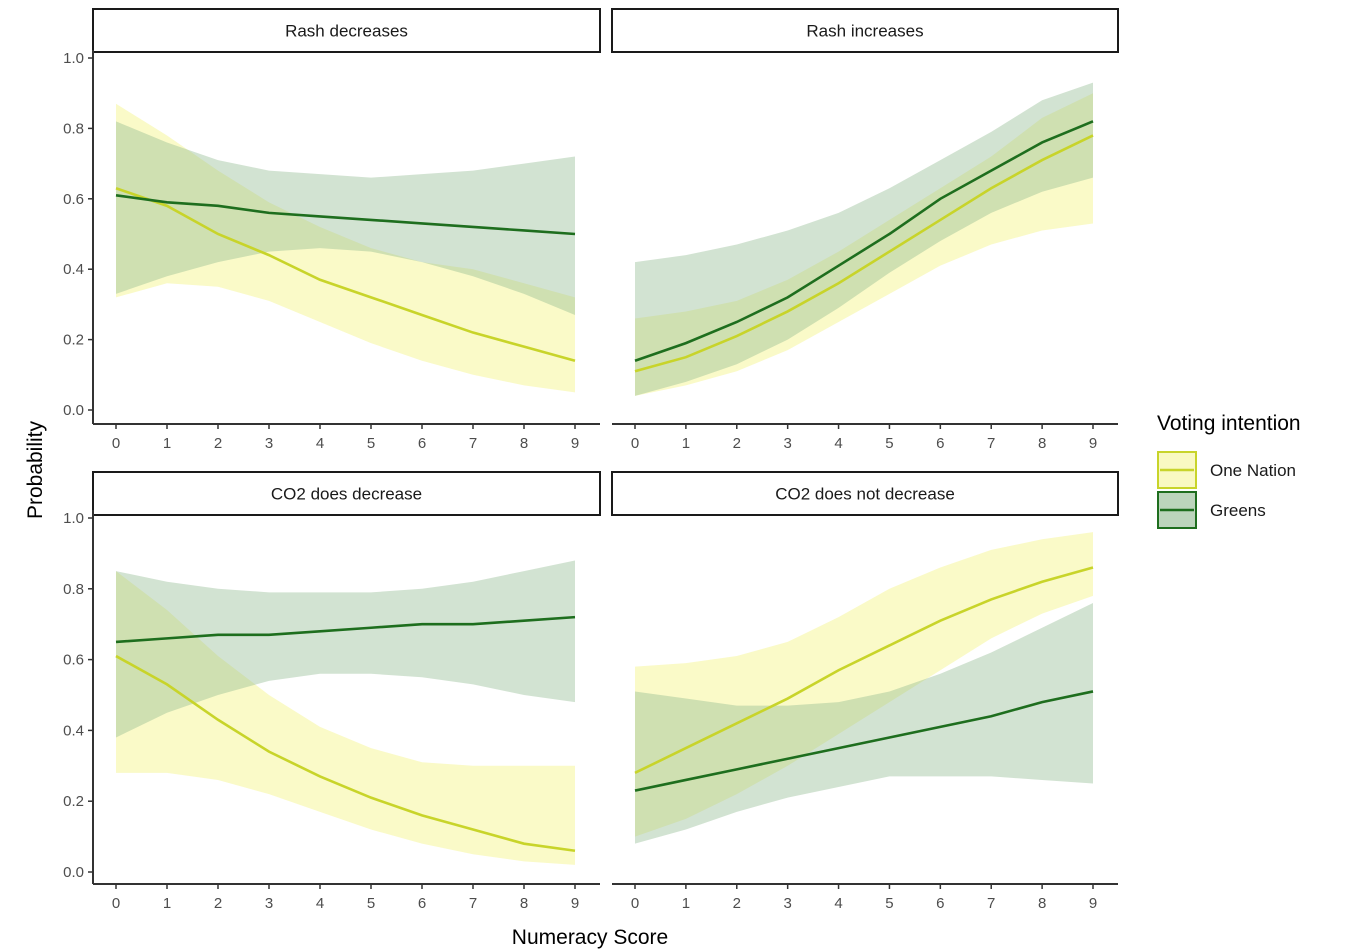 This screenshot has width=1355, height=949. I want to click on legend-label-one-nation: One Nation, so click(1253, 470).